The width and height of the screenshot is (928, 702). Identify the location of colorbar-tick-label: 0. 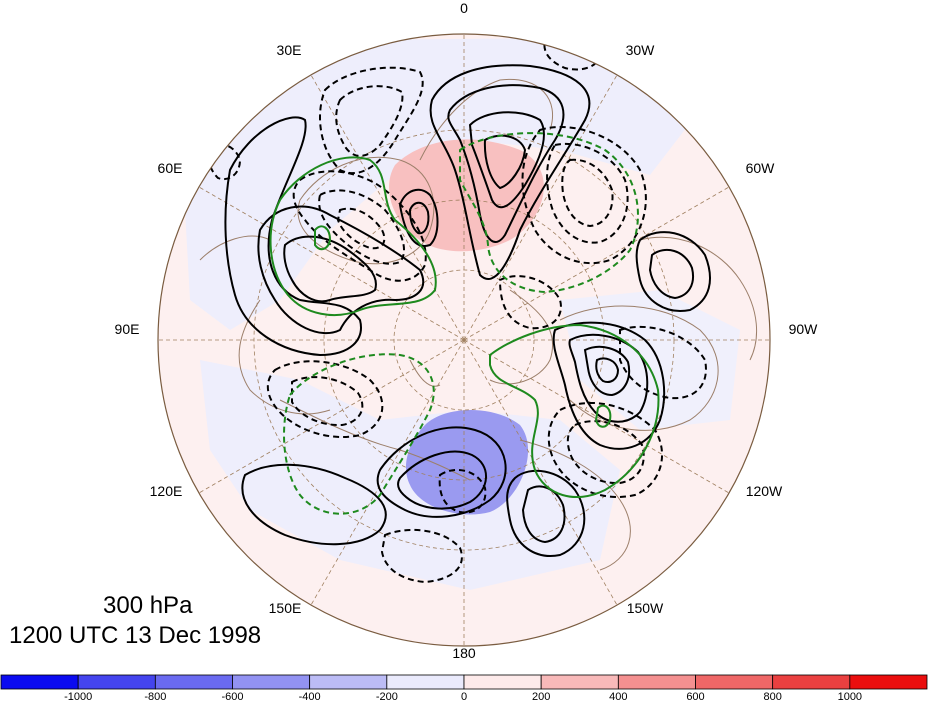
(464, 696).